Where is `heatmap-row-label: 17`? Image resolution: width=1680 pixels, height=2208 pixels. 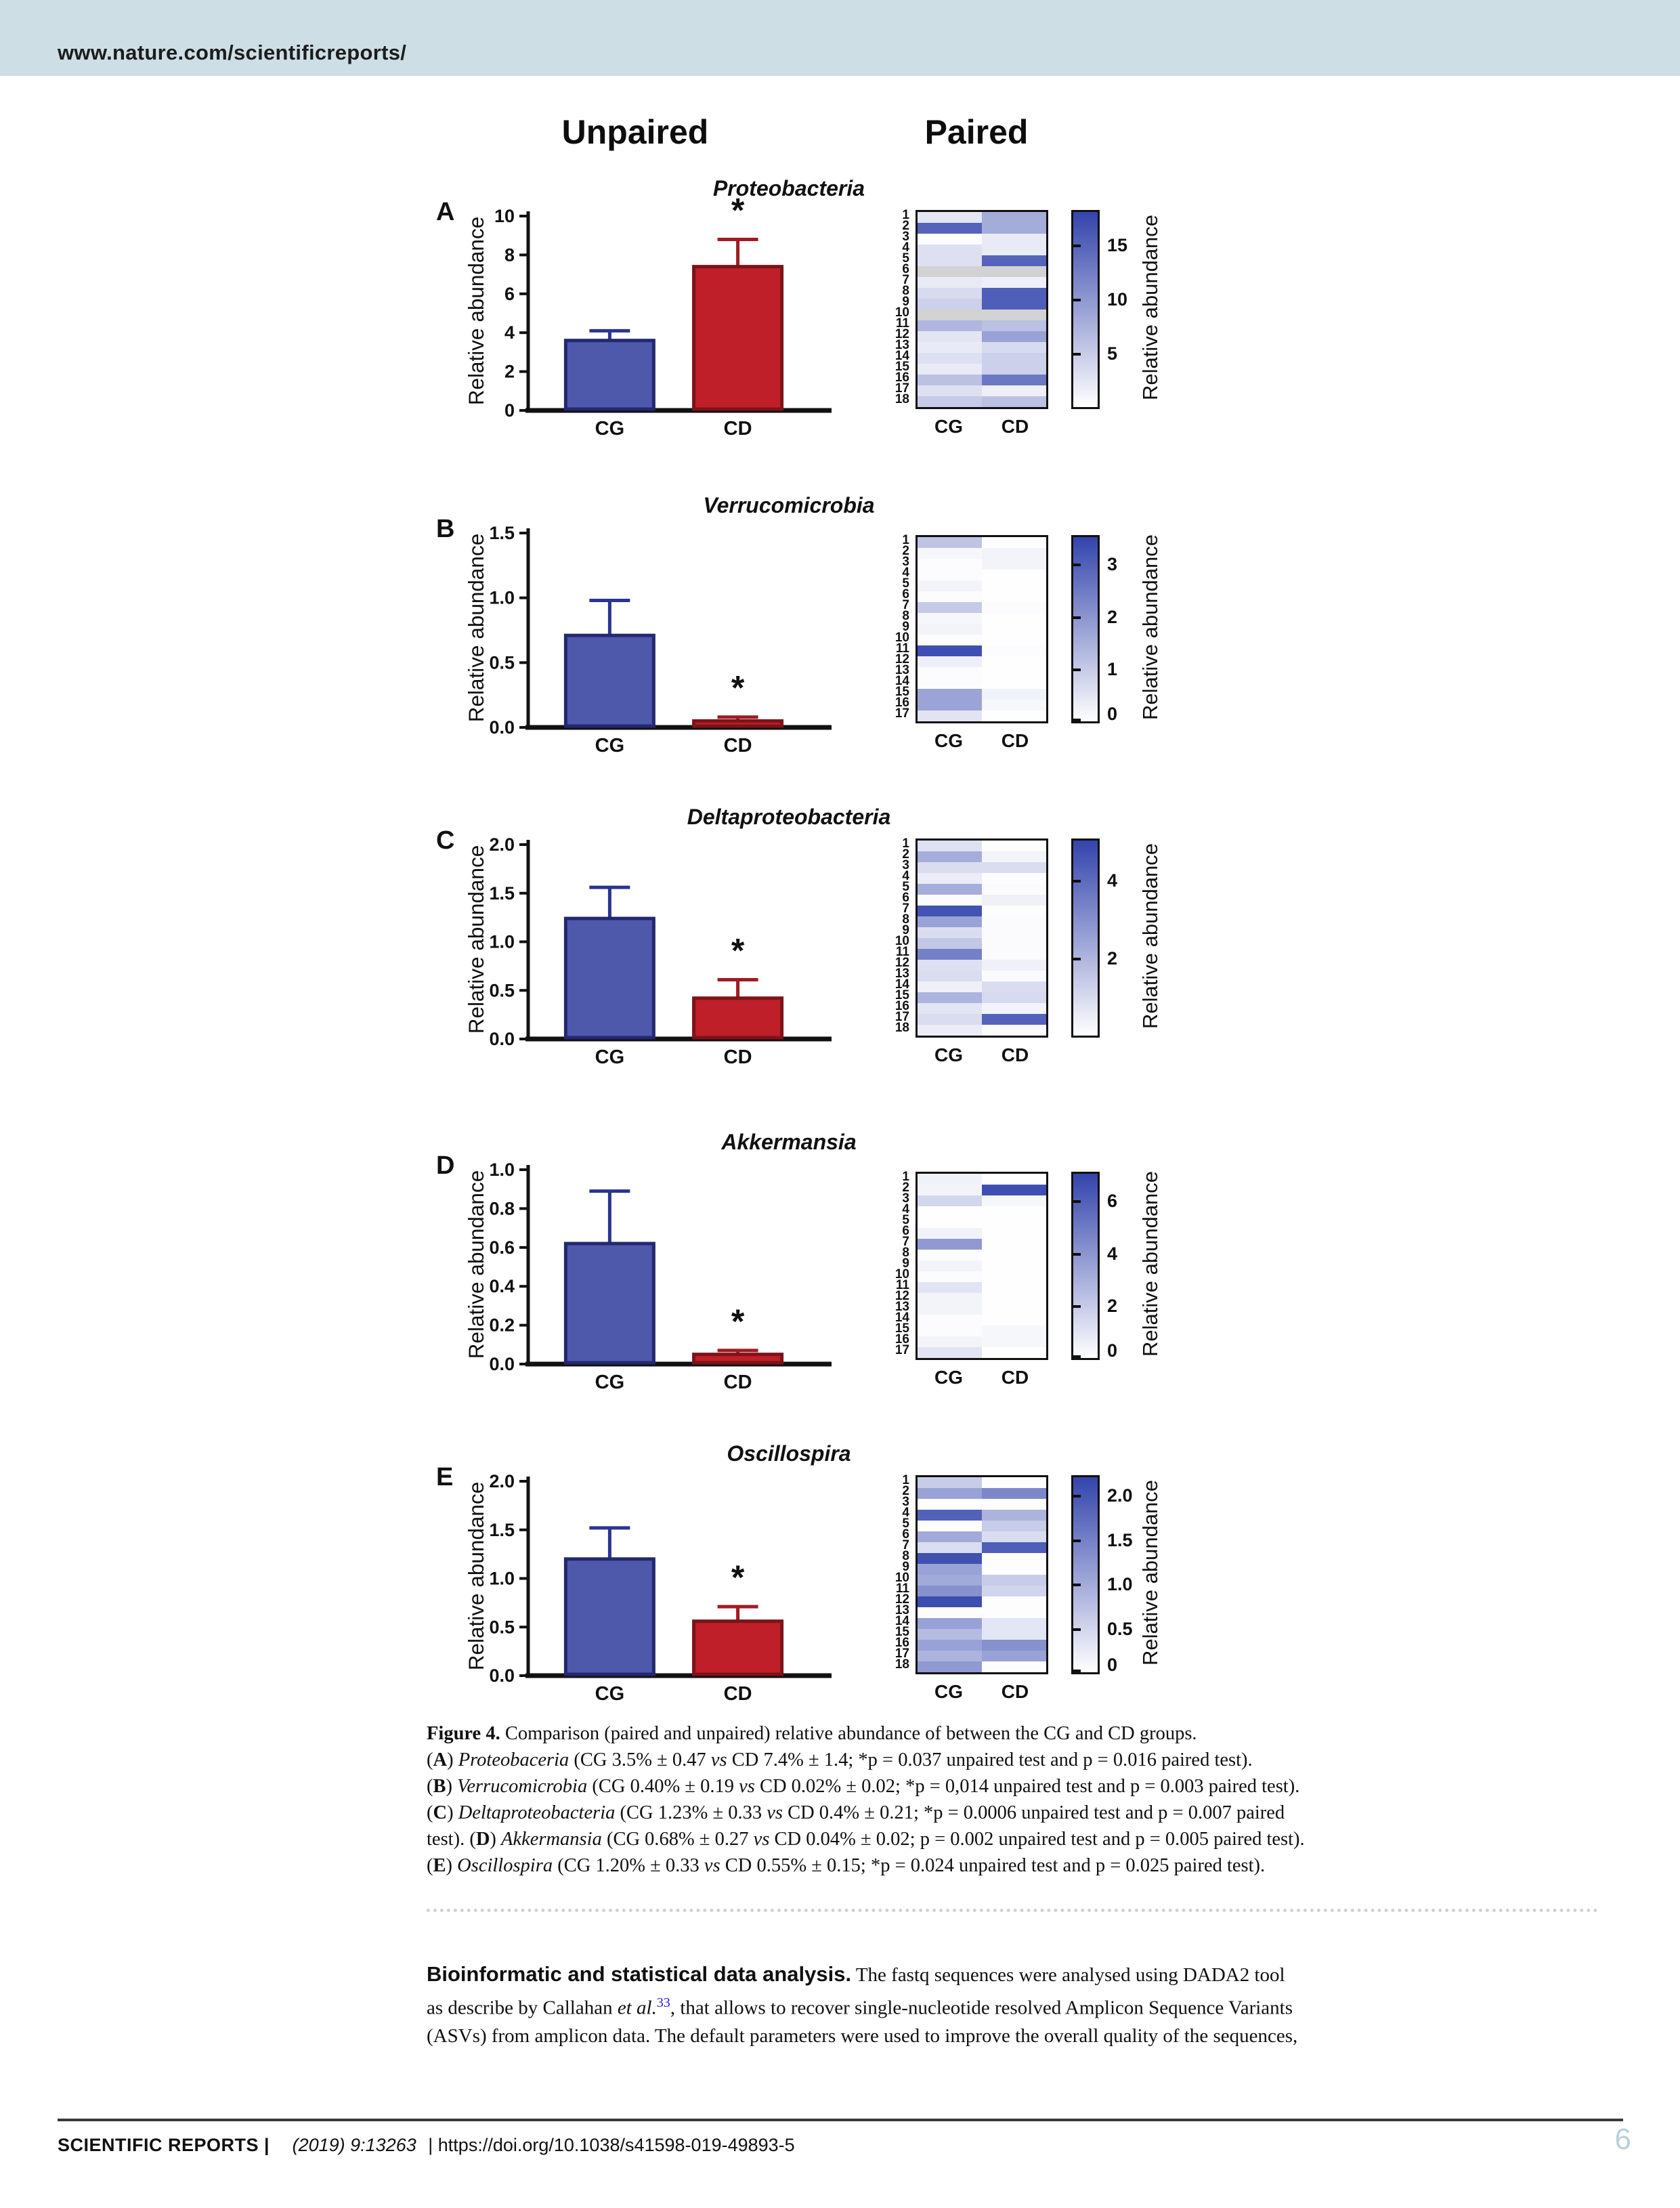
heatmap-row-label: 17 is located at coordinates (902, 1017).